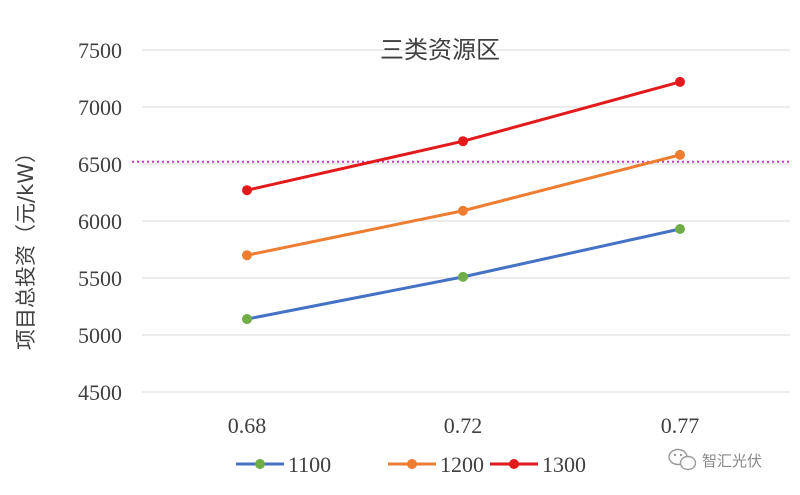  Describe the element at coordinates (462, 464) in the screenshot. I see `legend-label: 1200` at that location.